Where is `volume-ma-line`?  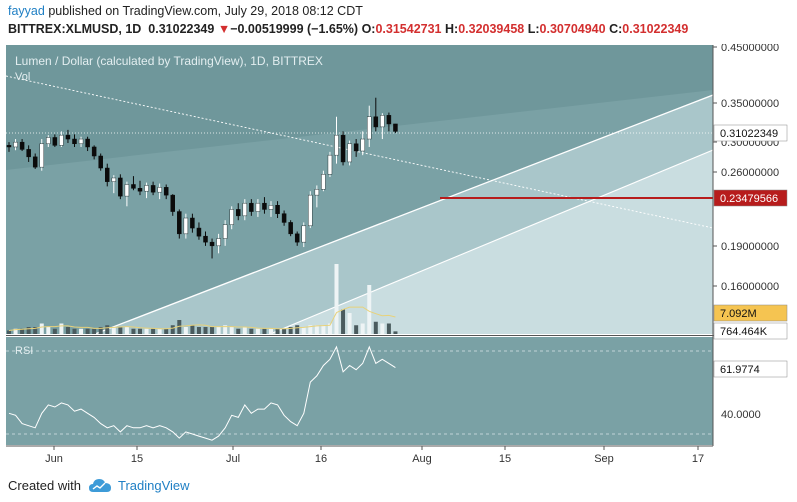
volume-ma-line is located at coordinates (202, 318).